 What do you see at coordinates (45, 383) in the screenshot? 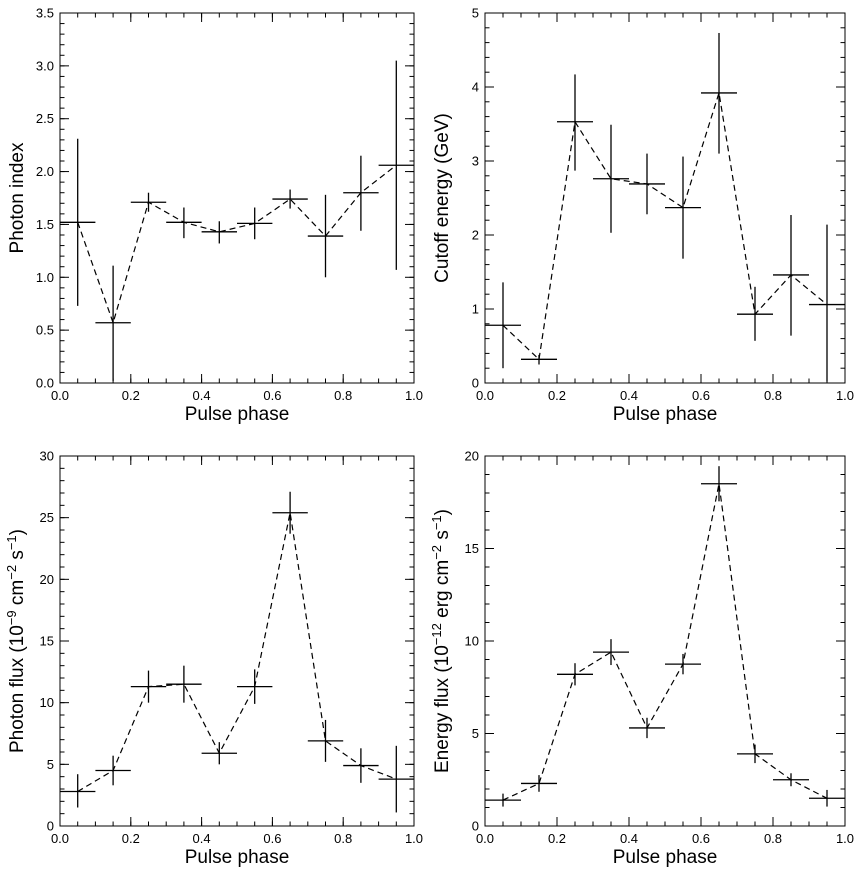
I see `y-tick-label: 0.0` at bounding box center [45, 383].